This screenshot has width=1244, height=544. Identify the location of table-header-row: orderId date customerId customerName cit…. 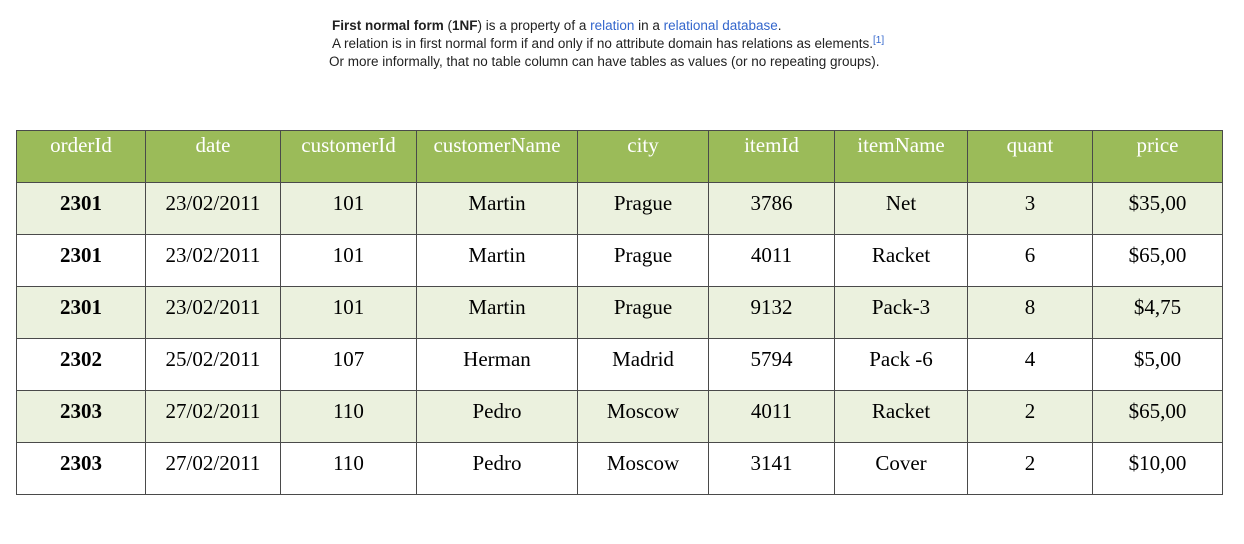
(619, 156).